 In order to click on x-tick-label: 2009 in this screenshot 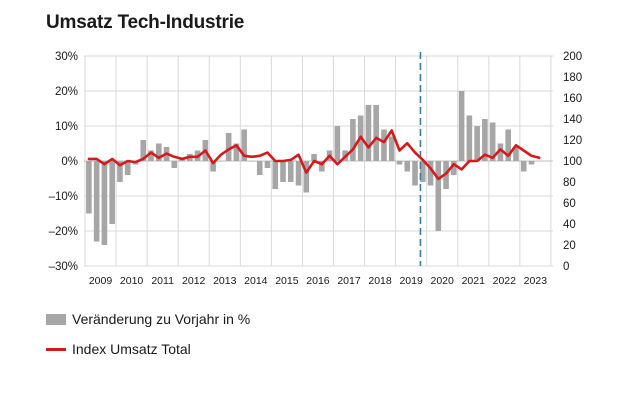, I will do `click(101, 281)`.